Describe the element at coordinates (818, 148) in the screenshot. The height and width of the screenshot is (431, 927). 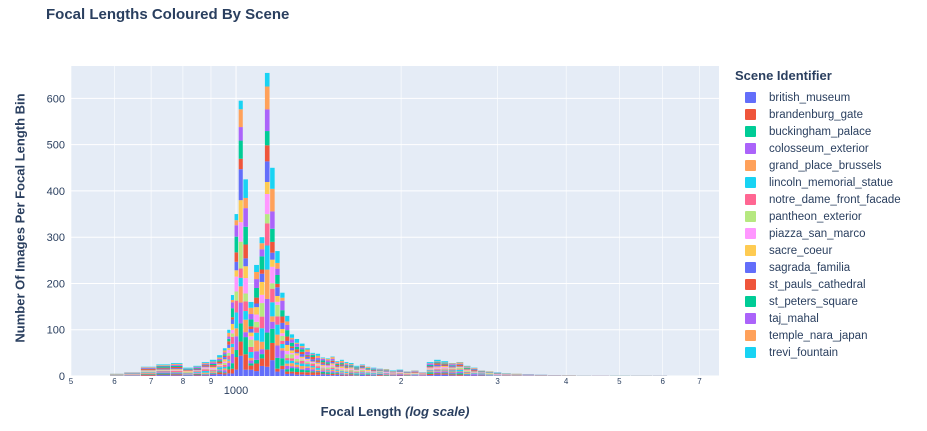
I see `legend-item: colosseum_exterior` at that location.